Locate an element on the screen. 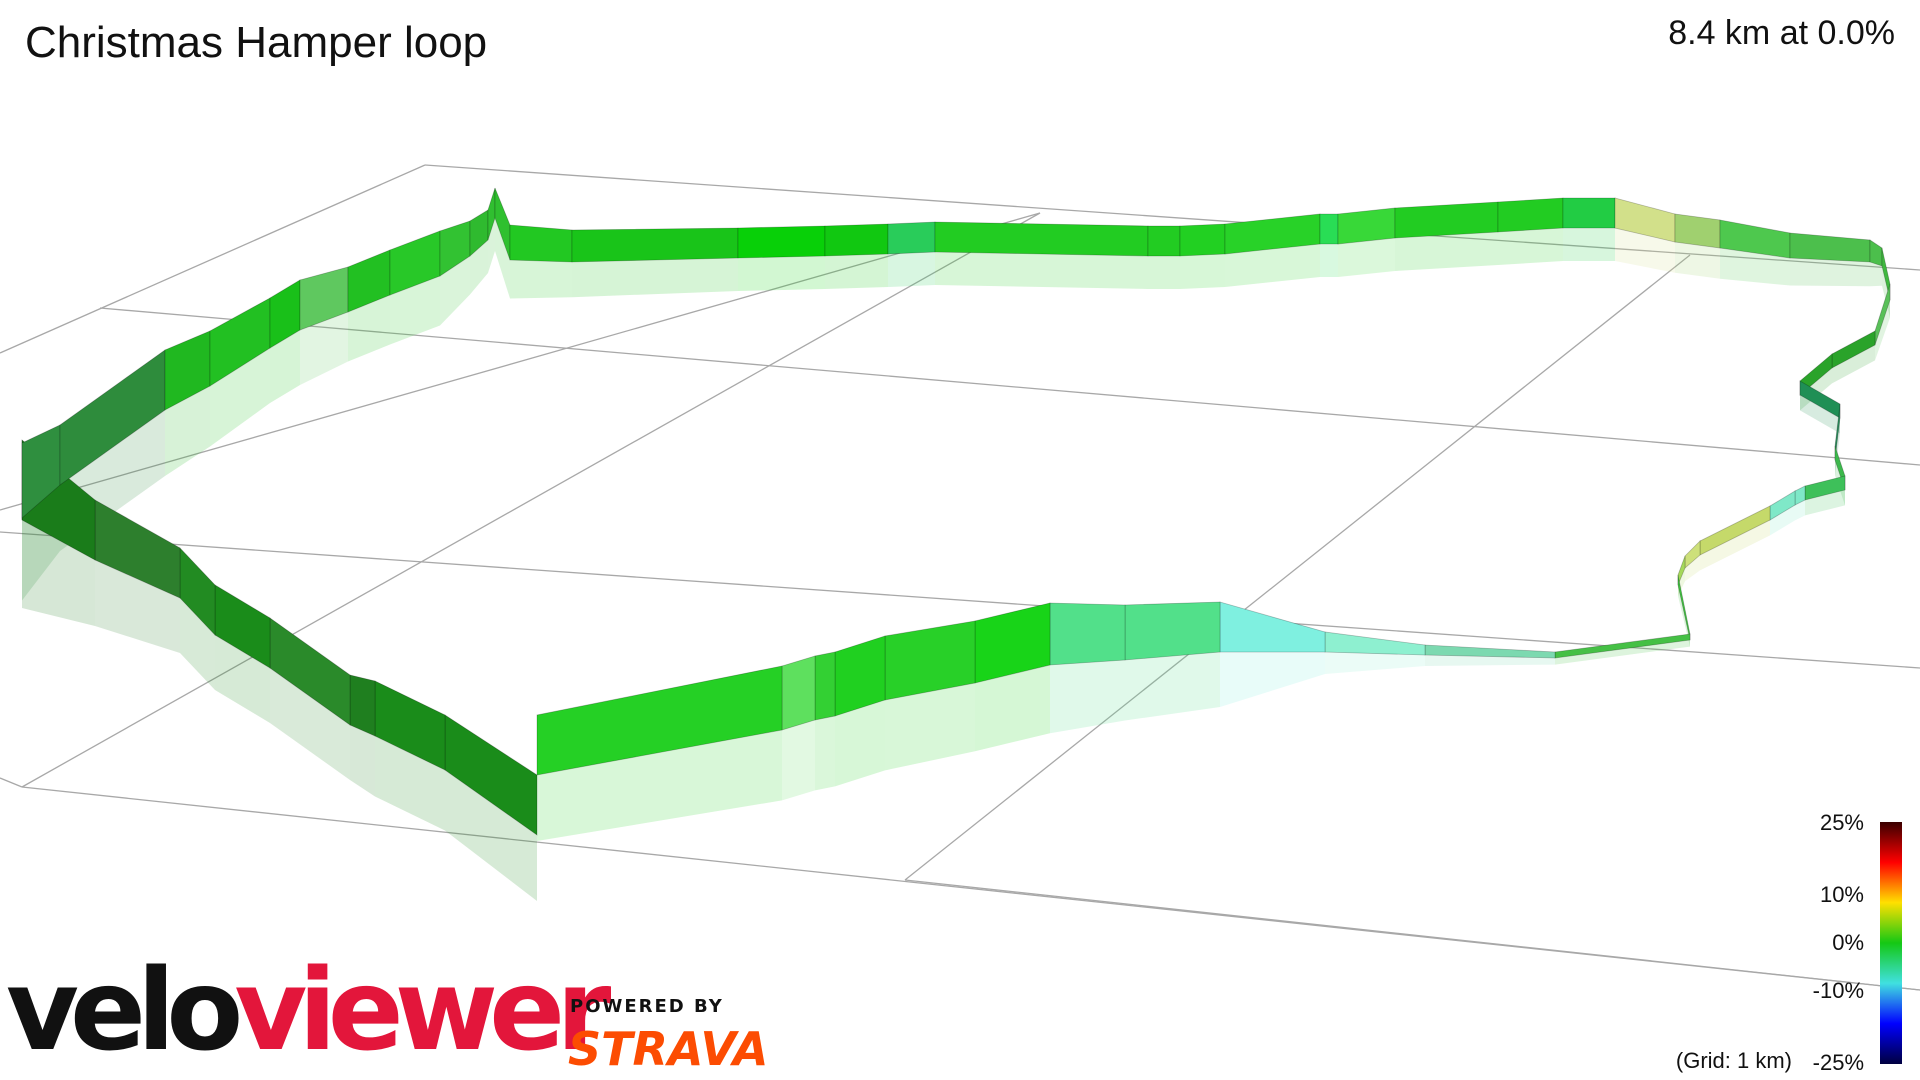 The width and height of the screenshot is (1920, 1080). powered-by-label: POWERED BY is located at coordinates (647, 1006).